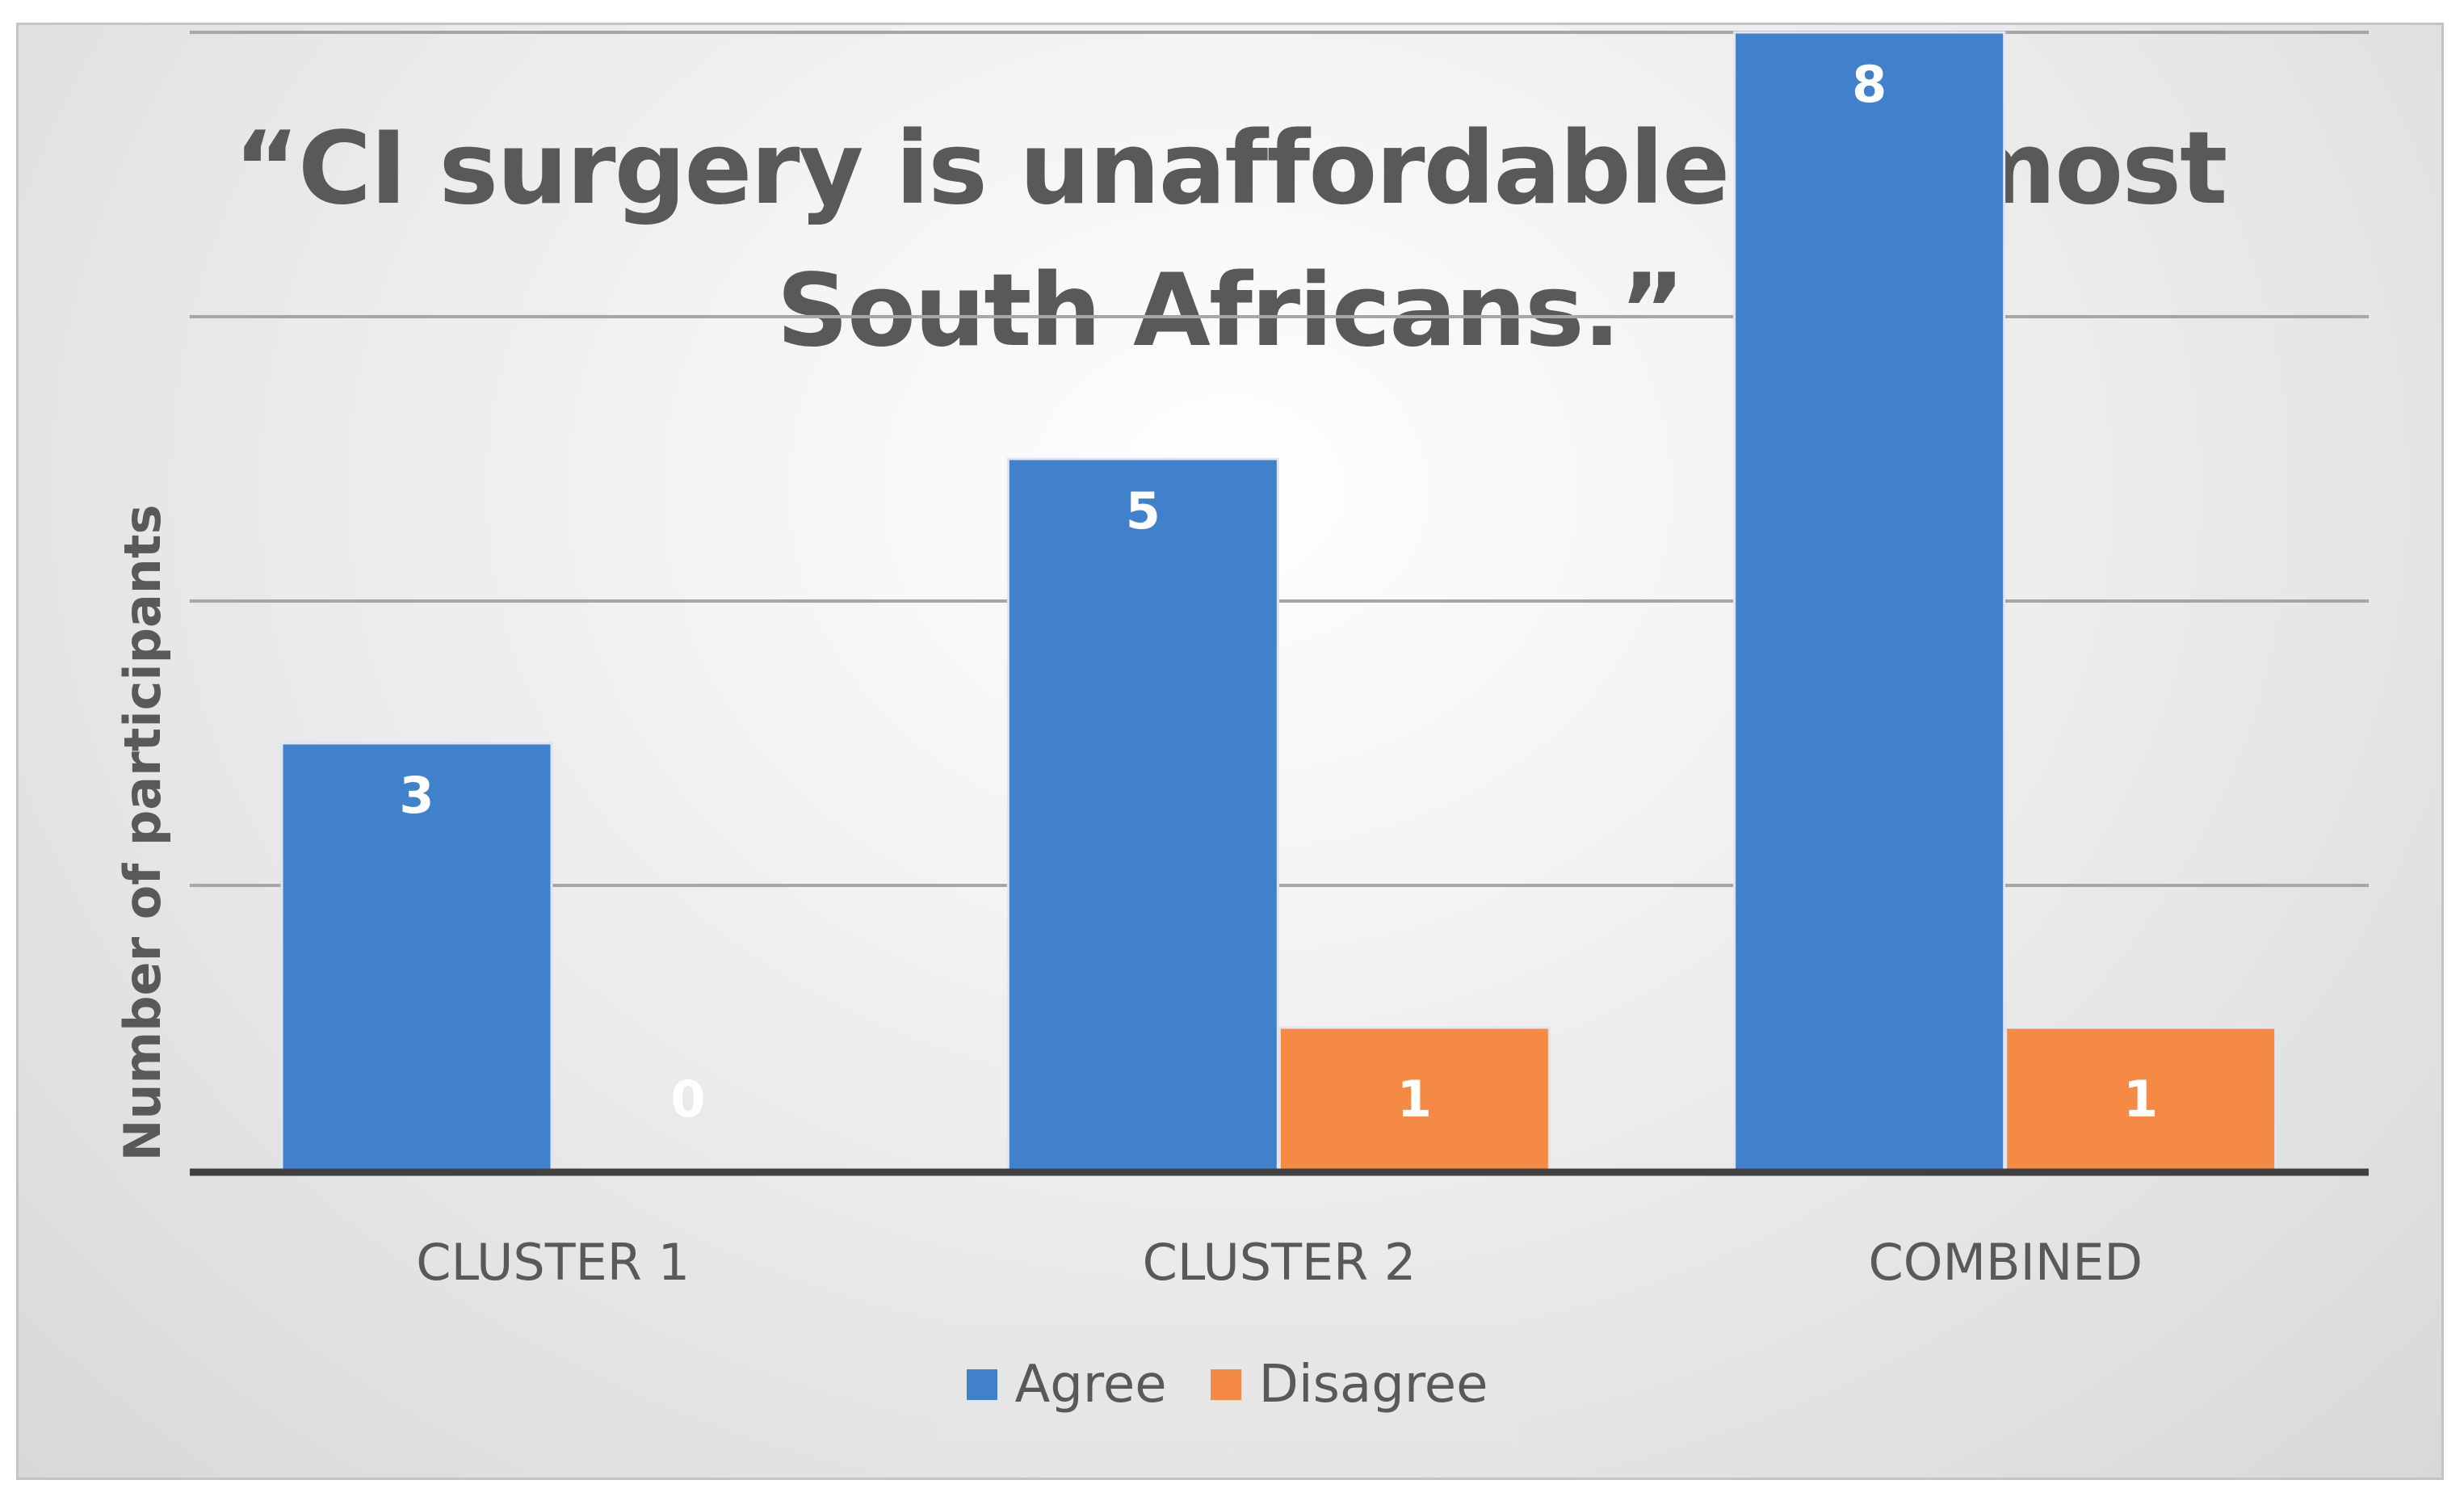 The image size is (2464, 1501). Describe the element at coordinates (2005, 1263) in the screenshot. I see `x-tick-label-3: COMBINED` at that location.